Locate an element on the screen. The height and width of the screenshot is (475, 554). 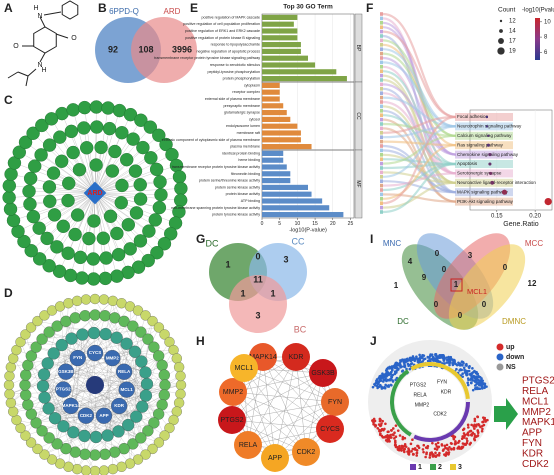
venn-count: 1 is located at coordinates (242, 293).